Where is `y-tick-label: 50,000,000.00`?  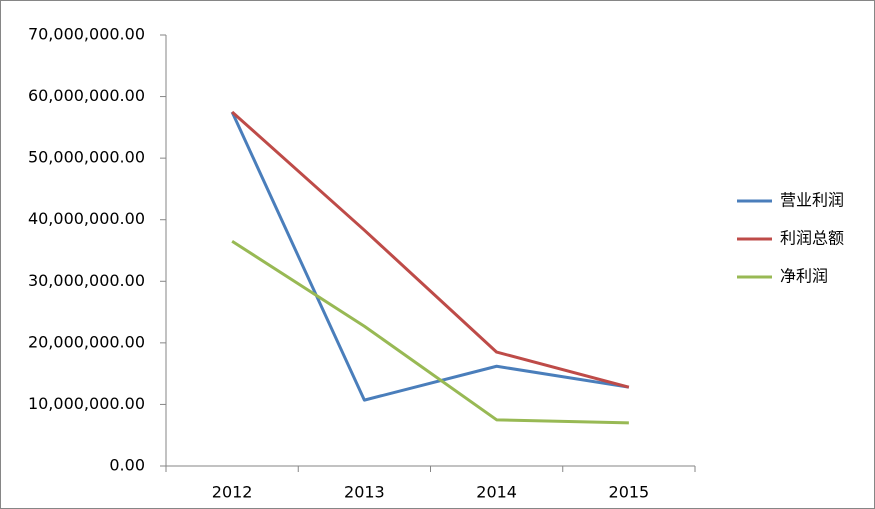 y-tick-label: 50,000,000.00 is located at coordinates (86, 157).